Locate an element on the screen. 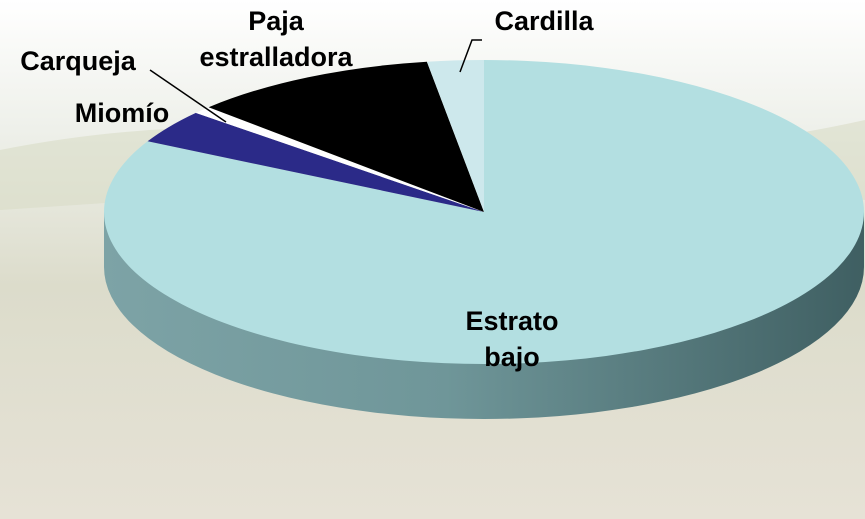 This screenshot has width=865, height=519. slice-label: Paja estralladora is located at coordinates (276, 39).